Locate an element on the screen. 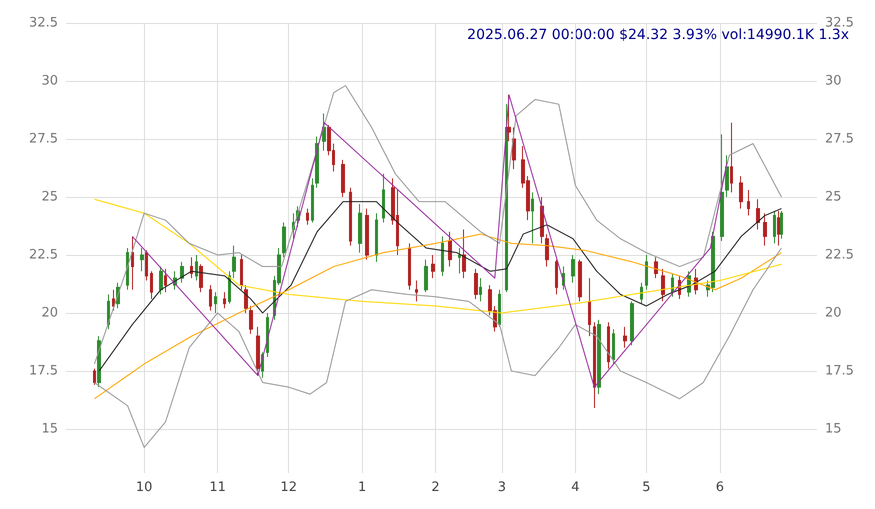 The width and height of the screenshot is (875, 509). y-tick-label: 15 is located at coordinates (49, 428).